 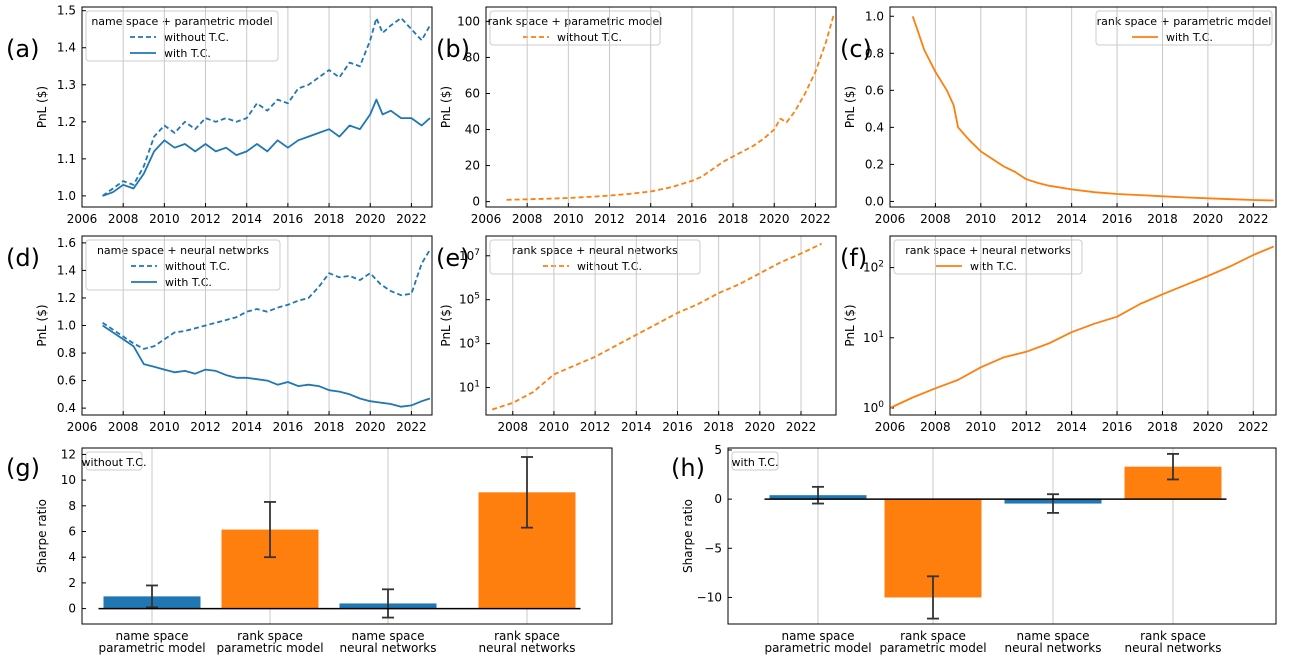 I want to click on panel-label: (e), so click(x=453, y=258).